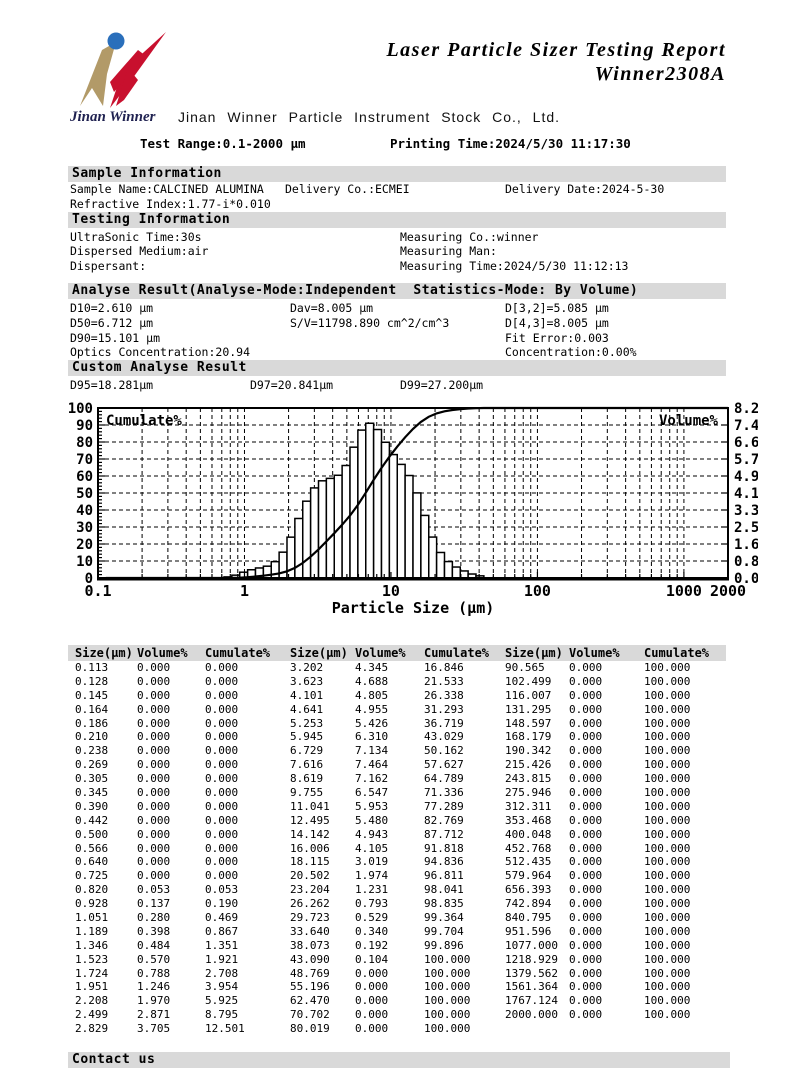 The height and width of the screenshot is (1071, 794). Describe the element at coordinates (84, 528) in the screenshot. I see `left-axis-tick-label: 30` at that location.